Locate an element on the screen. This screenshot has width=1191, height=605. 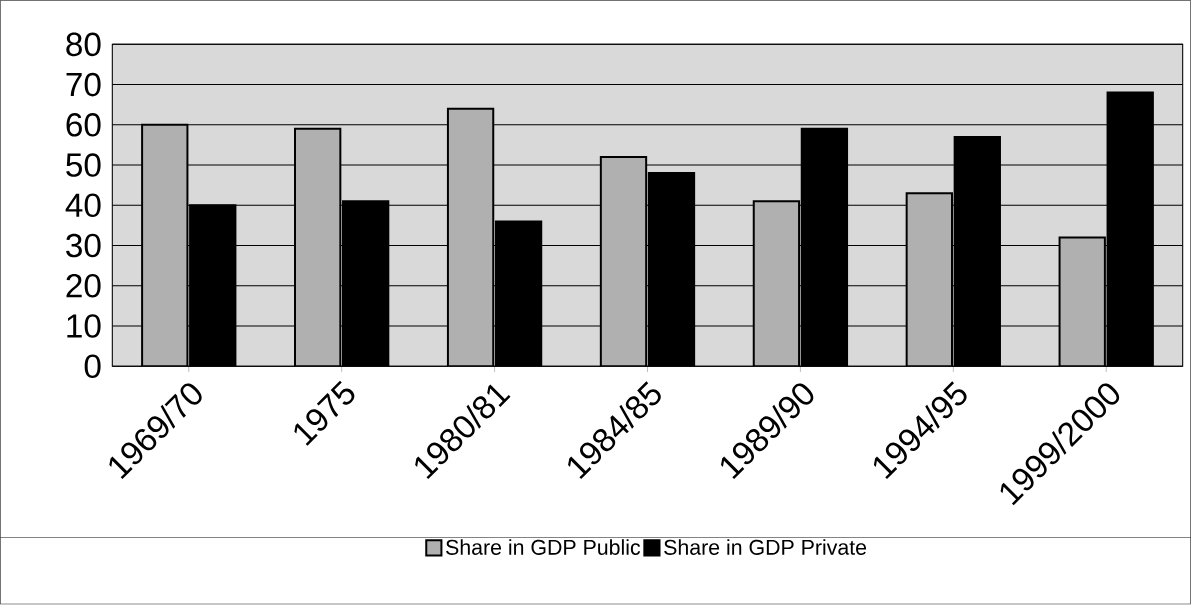
y-tick-label: 70 is located at coordinates (83, 85).